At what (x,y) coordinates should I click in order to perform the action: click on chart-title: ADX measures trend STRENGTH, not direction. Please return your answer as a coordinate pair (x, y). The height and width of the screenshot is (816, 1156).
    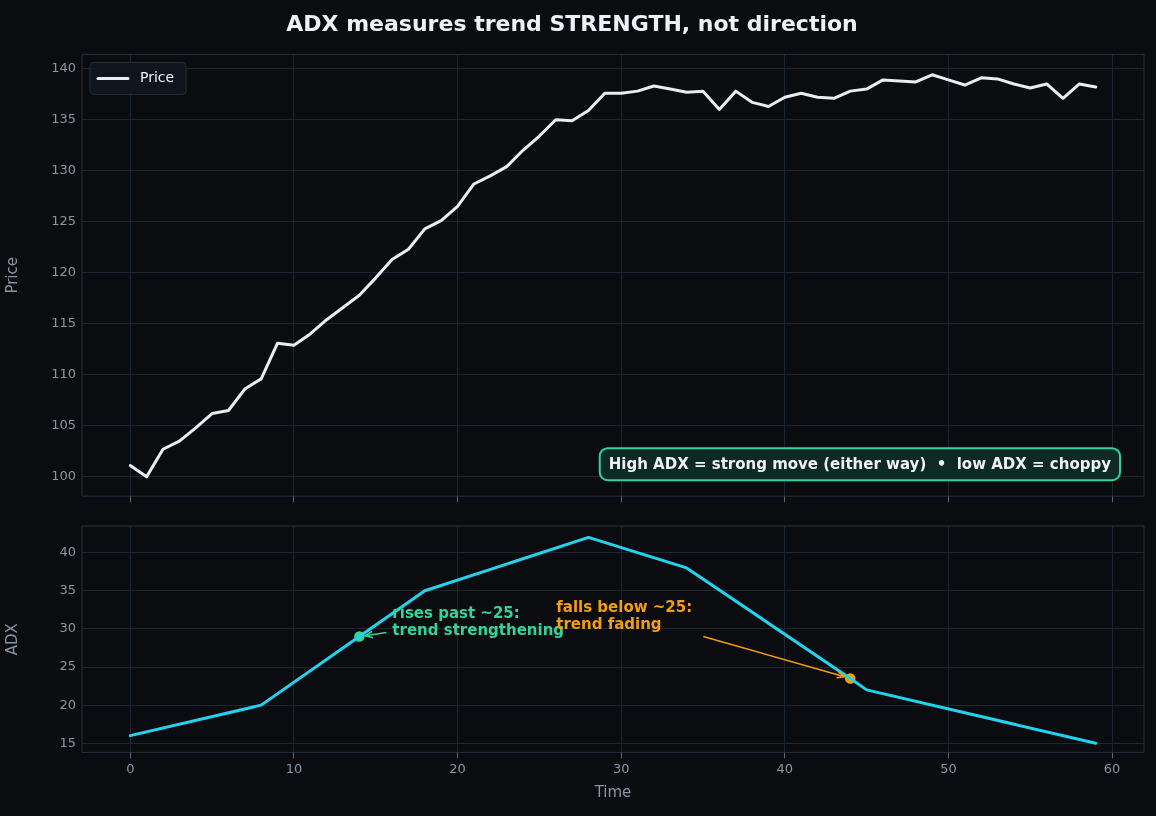
    Looking at the image, I should click on (572, 23).